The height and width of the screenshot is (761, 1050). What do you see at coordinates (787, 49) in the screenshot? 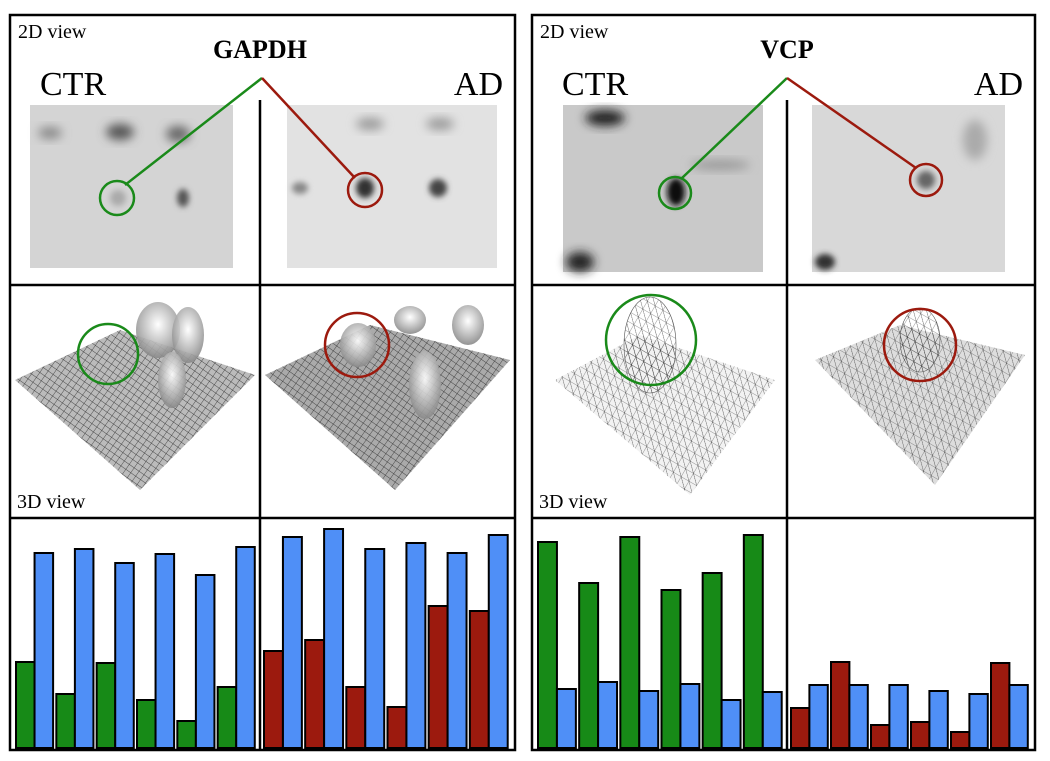
I see `panel-title: VCP` at bounding box center [787, 49].